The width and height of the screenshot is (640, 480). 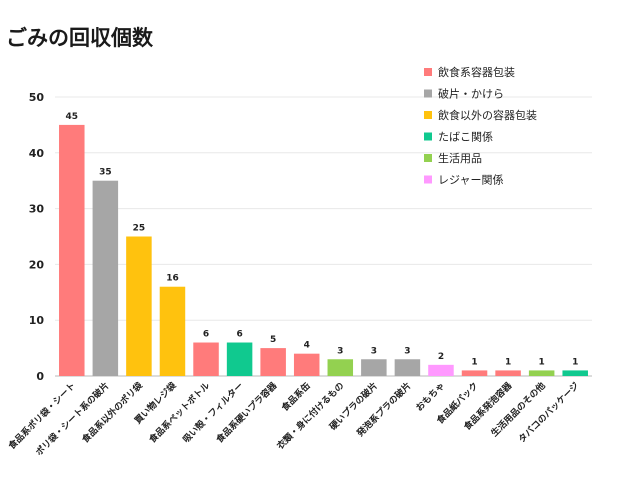 I want to click on legend-label: 破片・かけら, so click(x=471, y=94).